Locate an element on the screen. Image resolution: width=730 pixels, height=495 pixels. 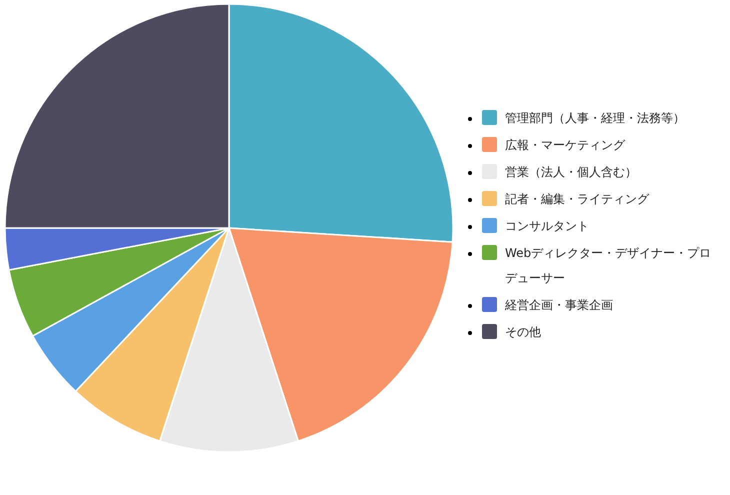
legend-label: 経営企画・事業企画 is located at coordinates (558, 305).